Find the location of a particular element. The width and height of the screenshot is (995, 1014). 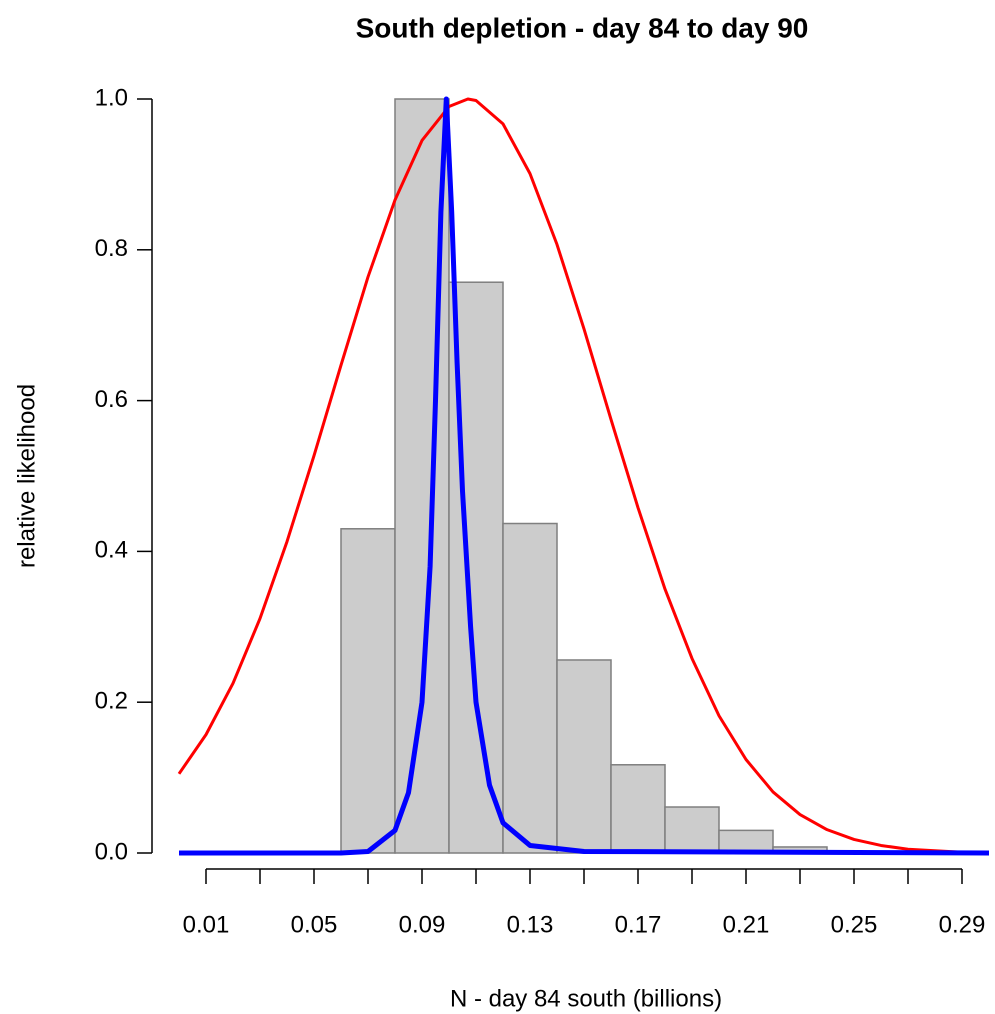

x-tick-label: 0.29 is located at coordinates (962, 924).